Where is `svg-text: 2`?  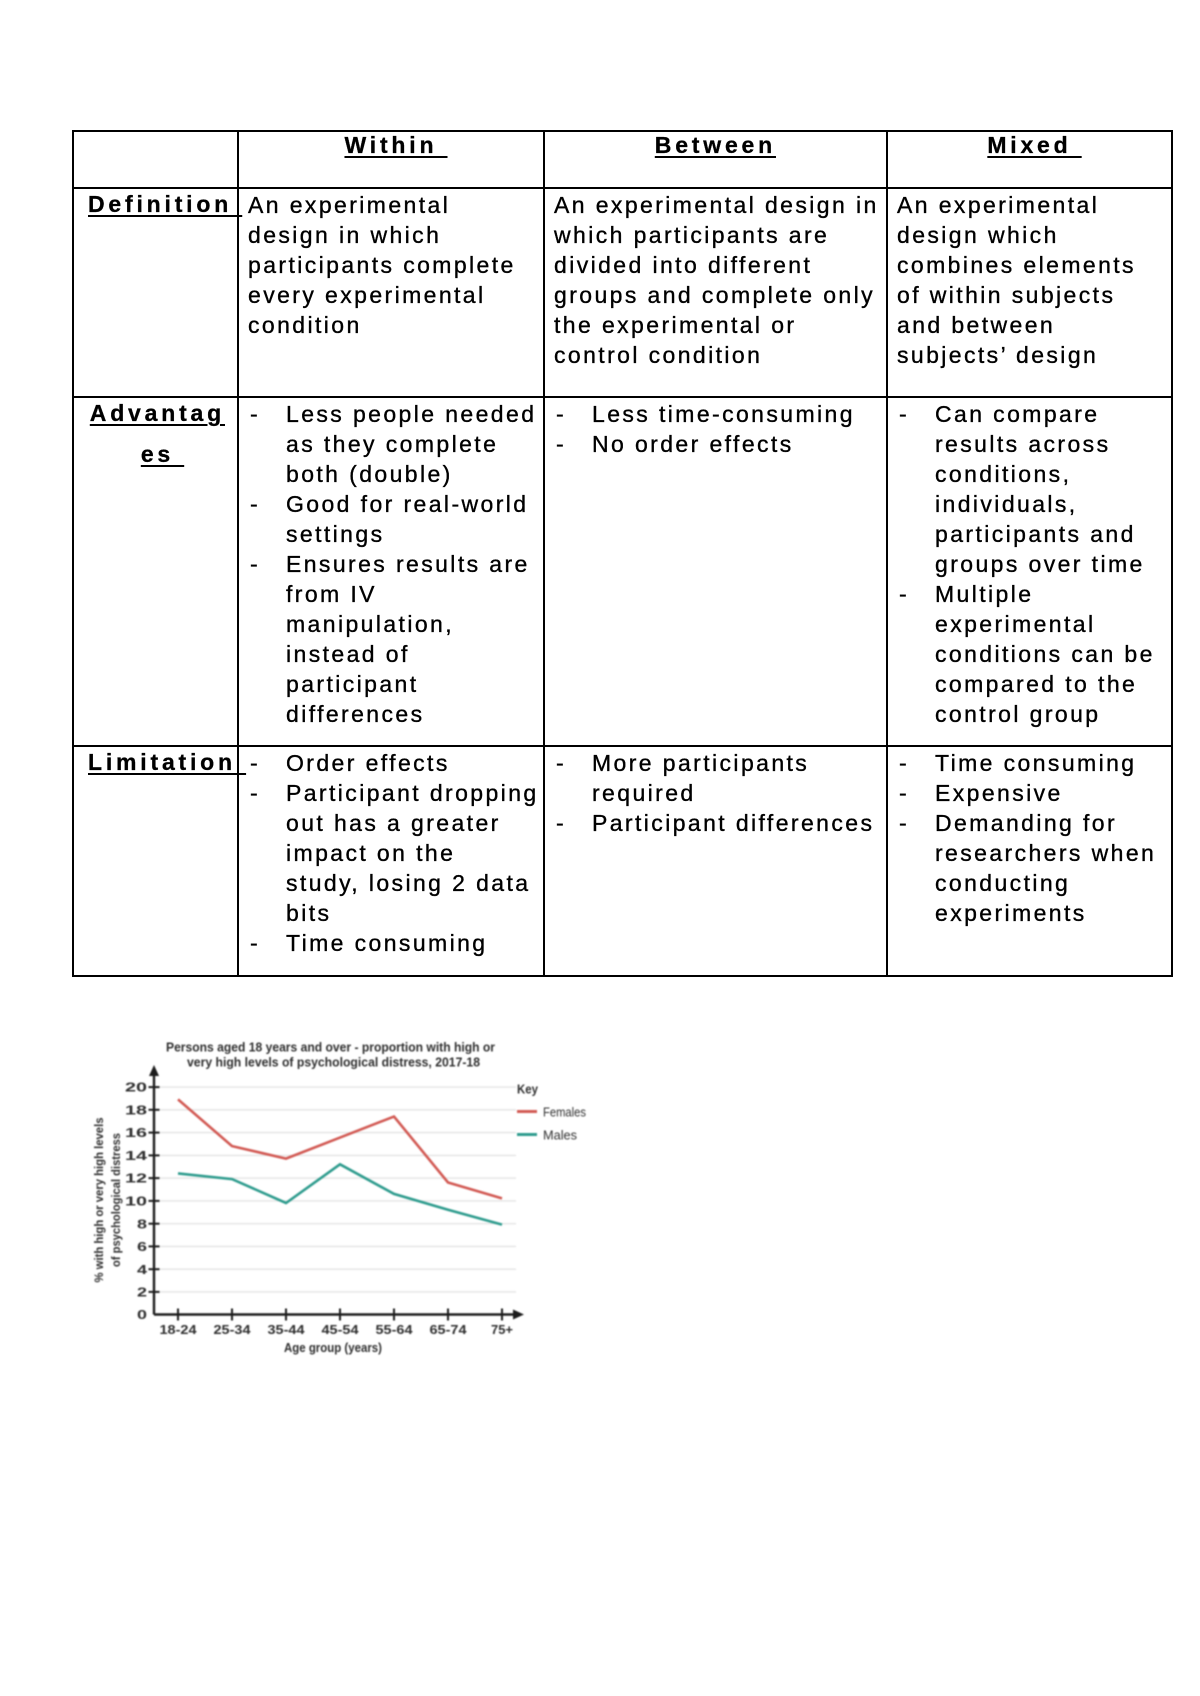
svg-text: 2 is located at coordinates (142, 1292).